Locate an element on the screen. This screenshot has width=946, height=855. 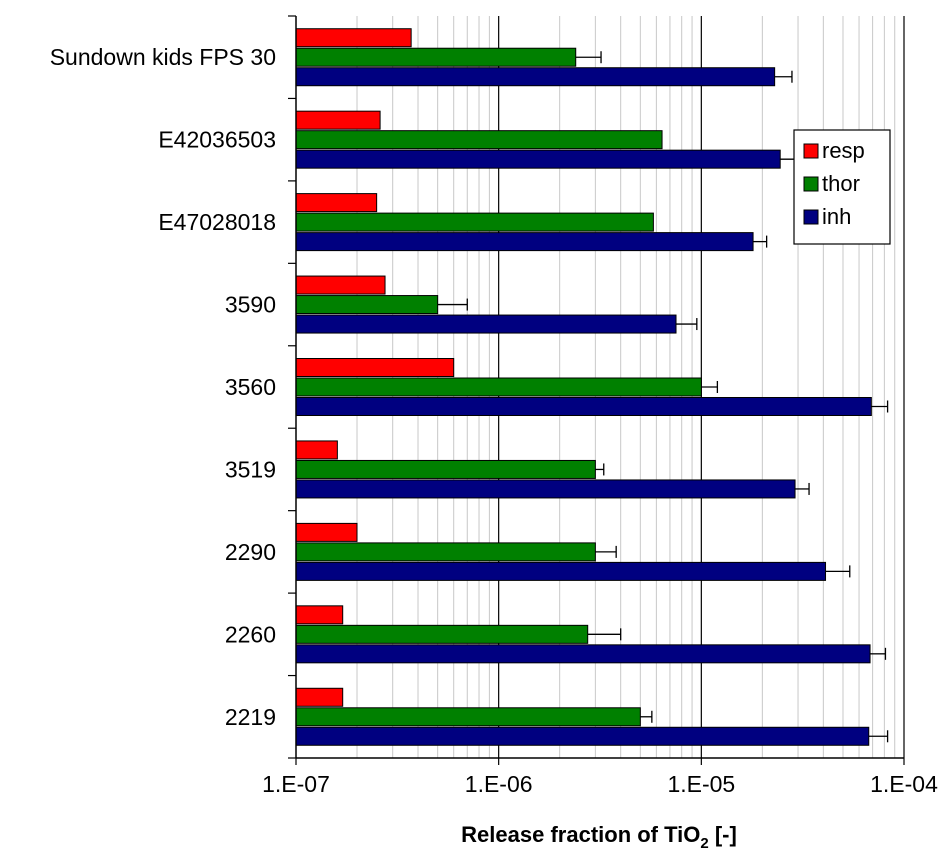
x-tick-label: 1.E-07 is located at coordinates (296, 784).